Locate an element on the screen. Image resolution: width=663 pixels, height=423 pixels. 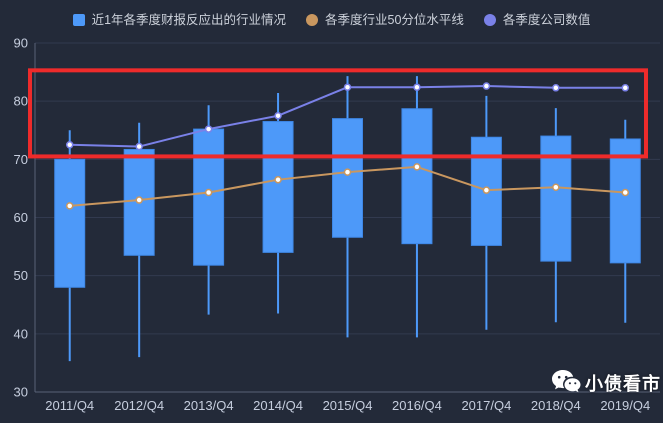
median-dot-2013/Q4 is located at coordinates (208, 192).